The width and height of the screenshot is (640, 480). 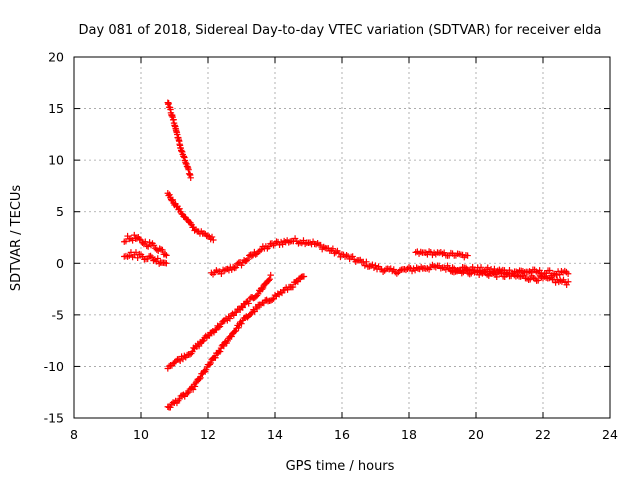 I want to click on y-tick-label: 0, so click(x=60, y=263).